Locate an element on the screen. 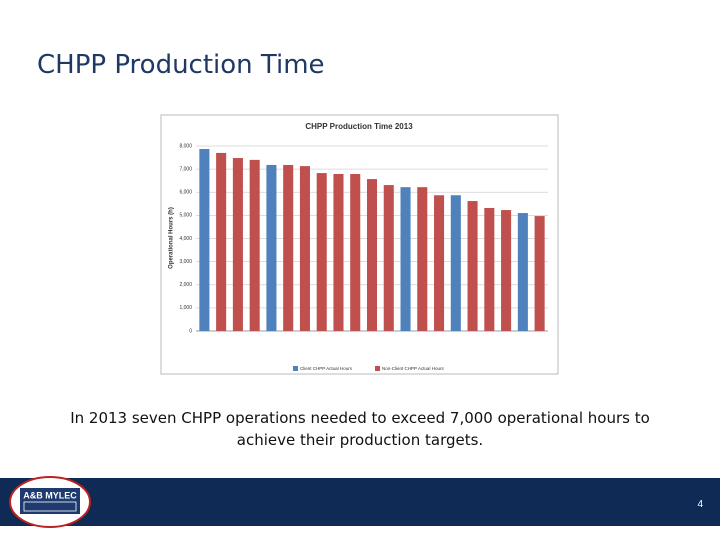  logo: A&B MYLEC is located at coordinates (50, 502).